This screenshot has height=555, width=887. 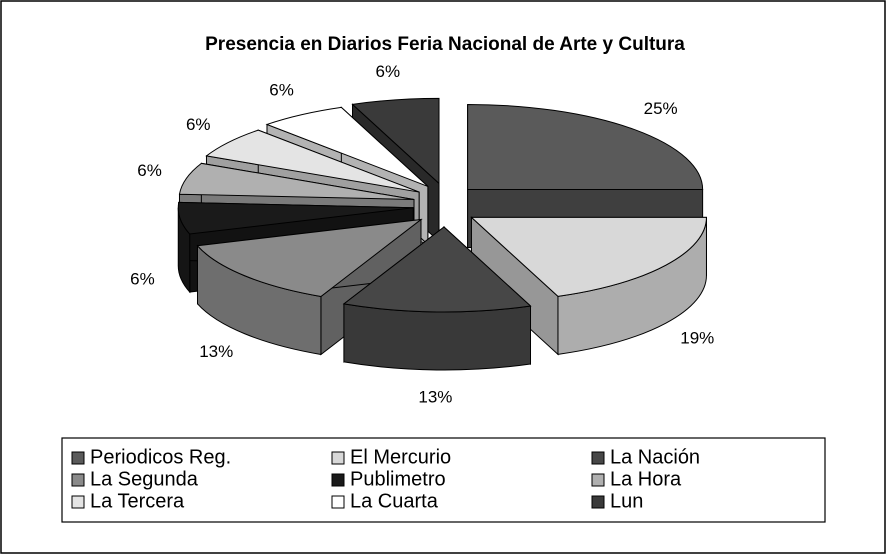 I want to click on legend-box, so click(x=443, y=480).